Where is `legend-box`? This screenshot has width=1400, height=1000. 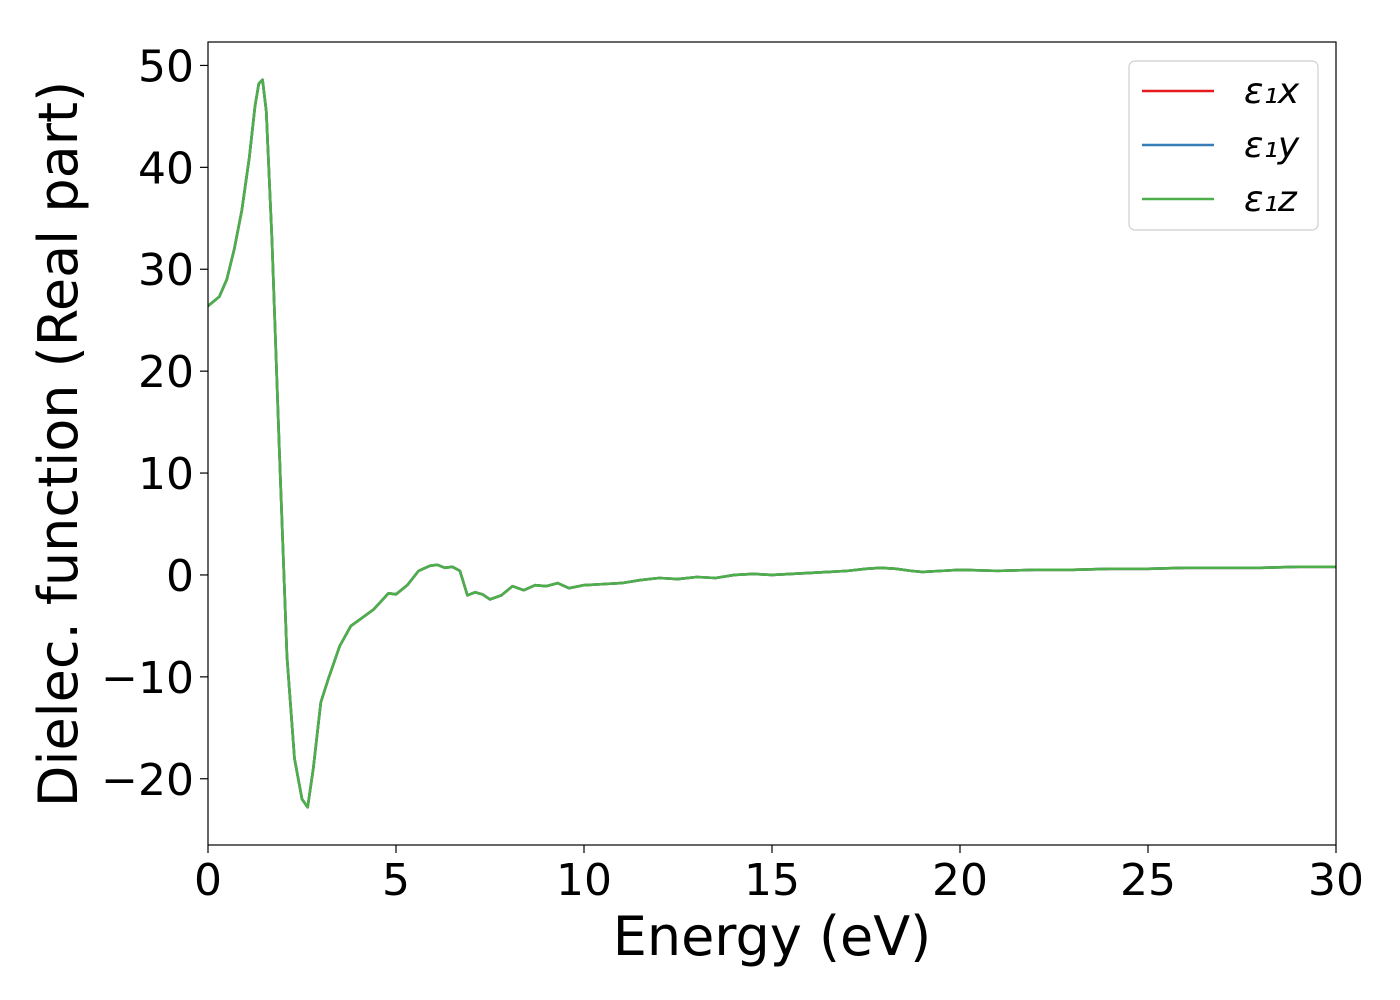
legend-box is located at coordinates (1223, 145).